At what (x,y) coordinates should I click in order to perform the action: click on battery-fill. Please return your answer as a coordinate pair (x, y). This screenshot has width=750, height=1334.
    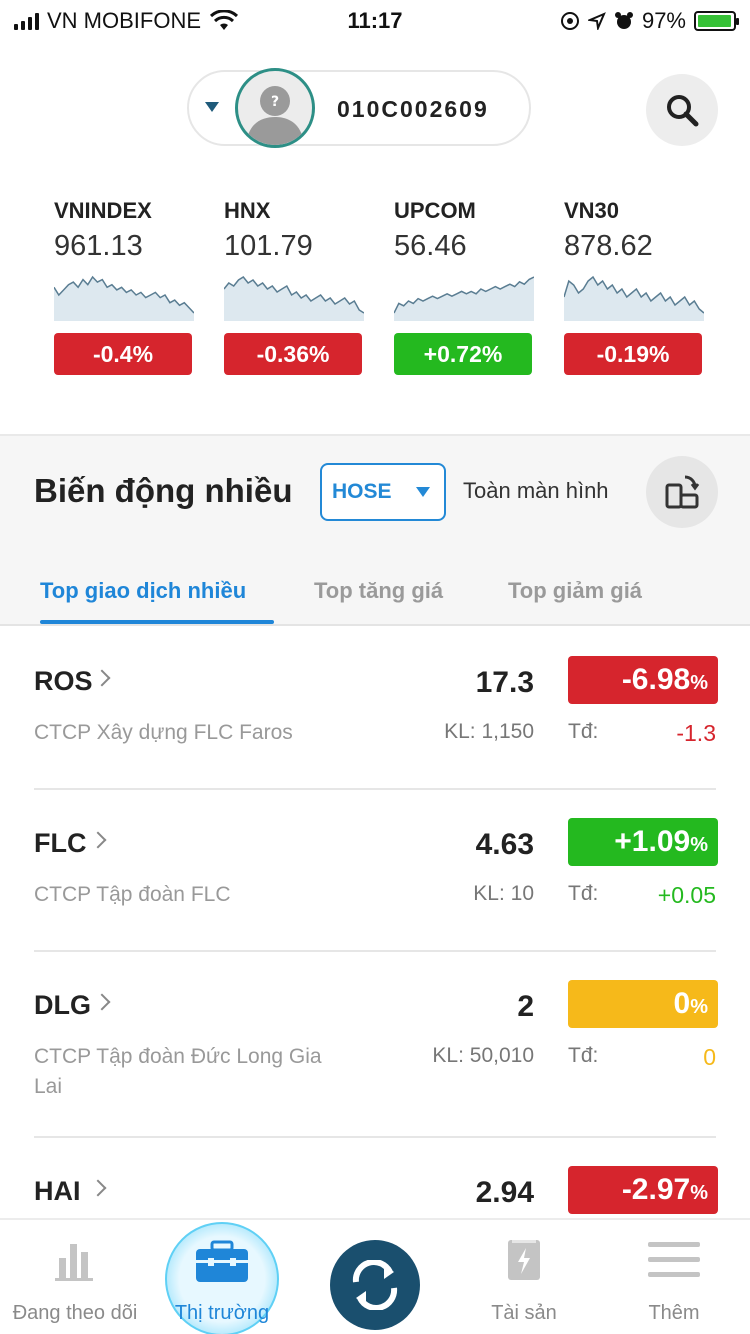
    Looking at the image, I should click on (714, 21).